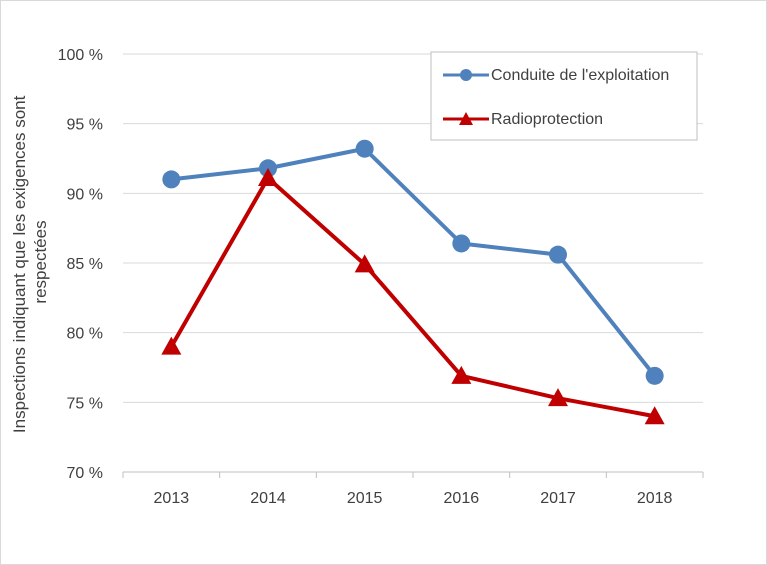  I want to click on legend-marker-conduite, so click(466, 75).